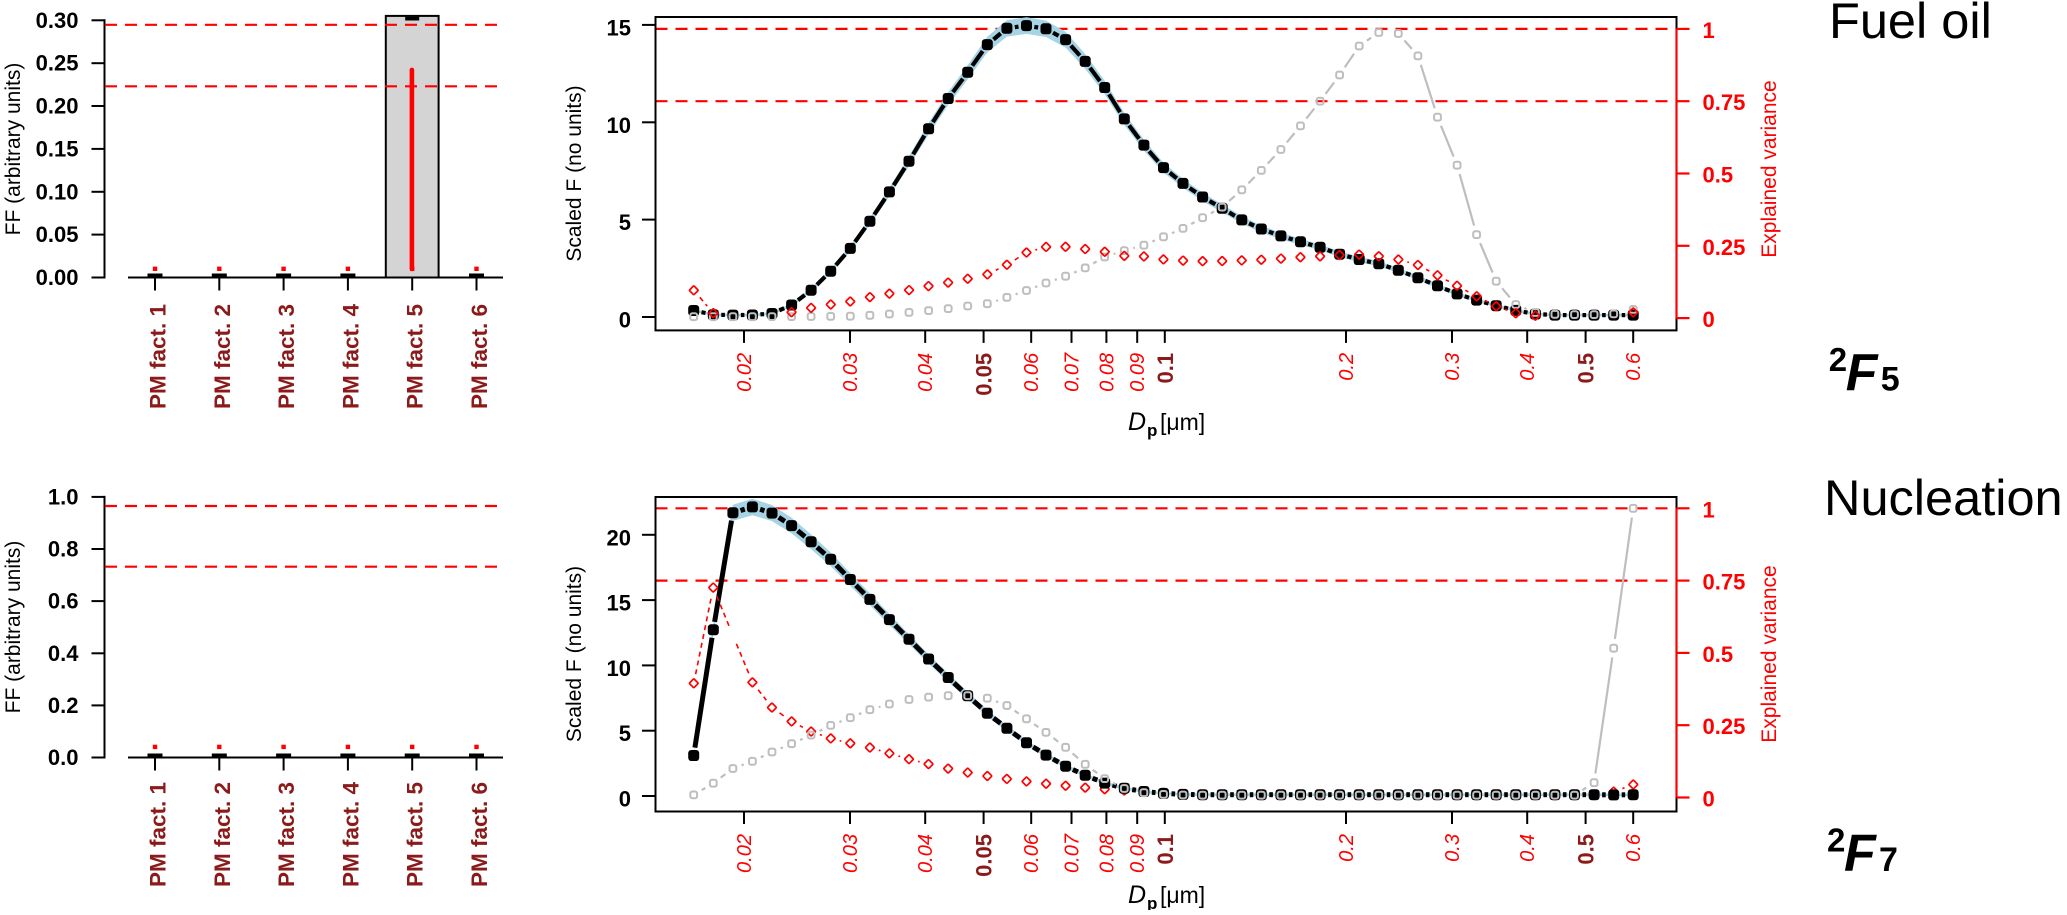  Describe the element at coordinates (1888, 860) in the screenshot. I see `svg-text: 7` at that location.